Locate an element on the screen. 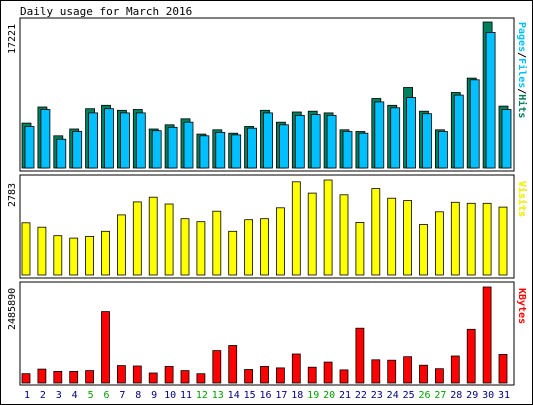 The height and width of the screenshot is (405, 533). ylabel-part-sep2: / is located at coordinates (521, 91).